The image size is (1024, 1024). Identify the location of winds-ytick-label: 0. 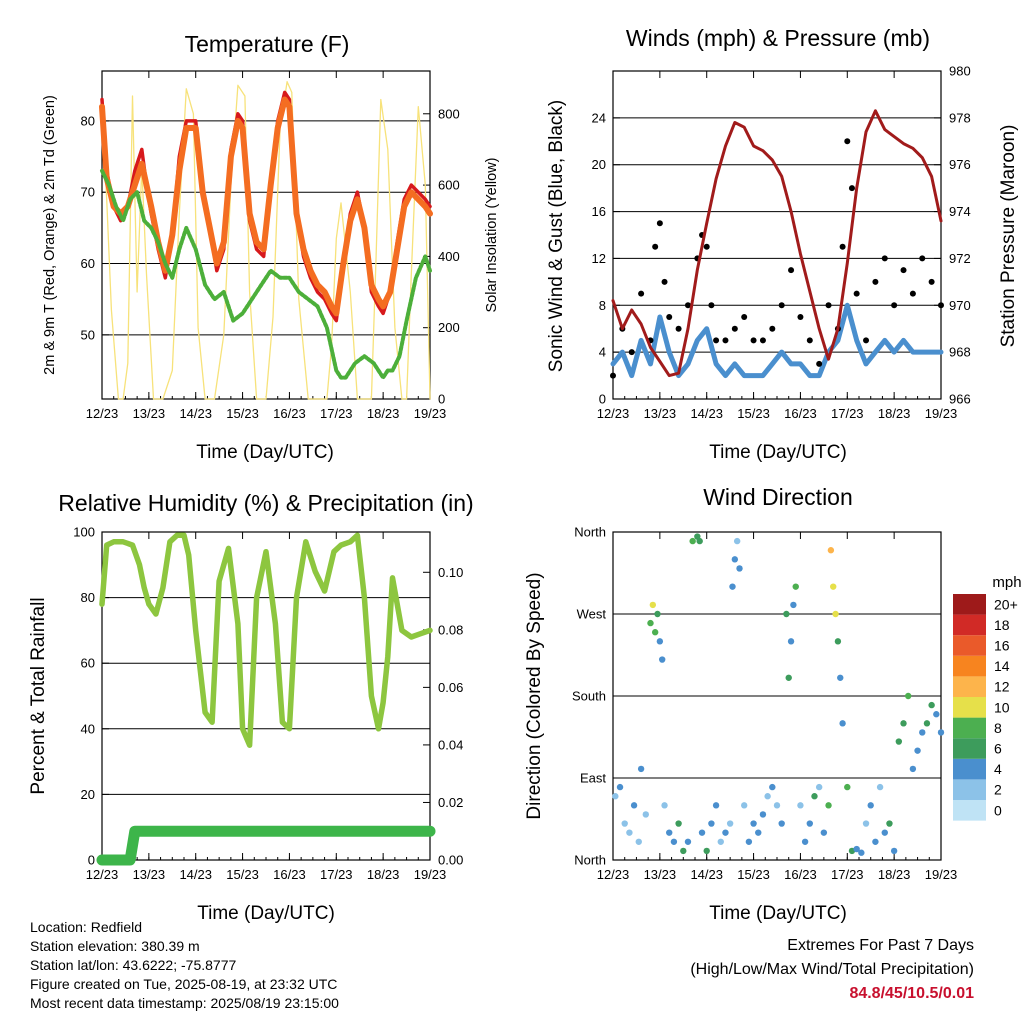
(602, 399).